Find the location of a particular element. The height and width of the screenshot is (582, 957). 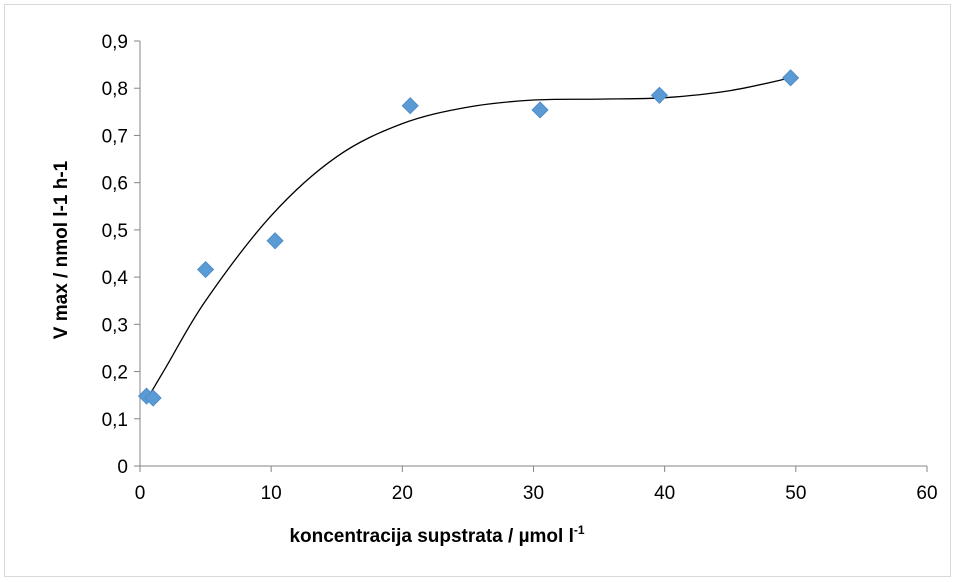

y-tick-label: 0,6 is located at coordinates (115, 184).